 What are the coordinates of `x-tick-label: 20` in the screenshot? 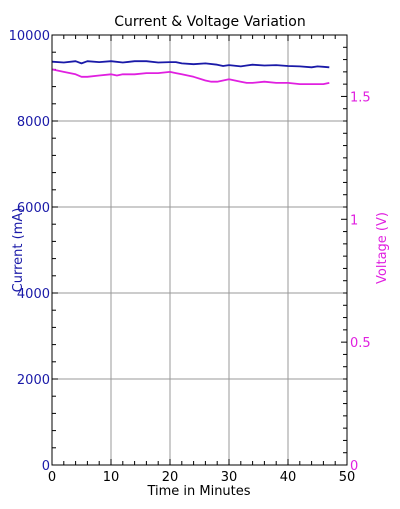 It's located at (170, 477).